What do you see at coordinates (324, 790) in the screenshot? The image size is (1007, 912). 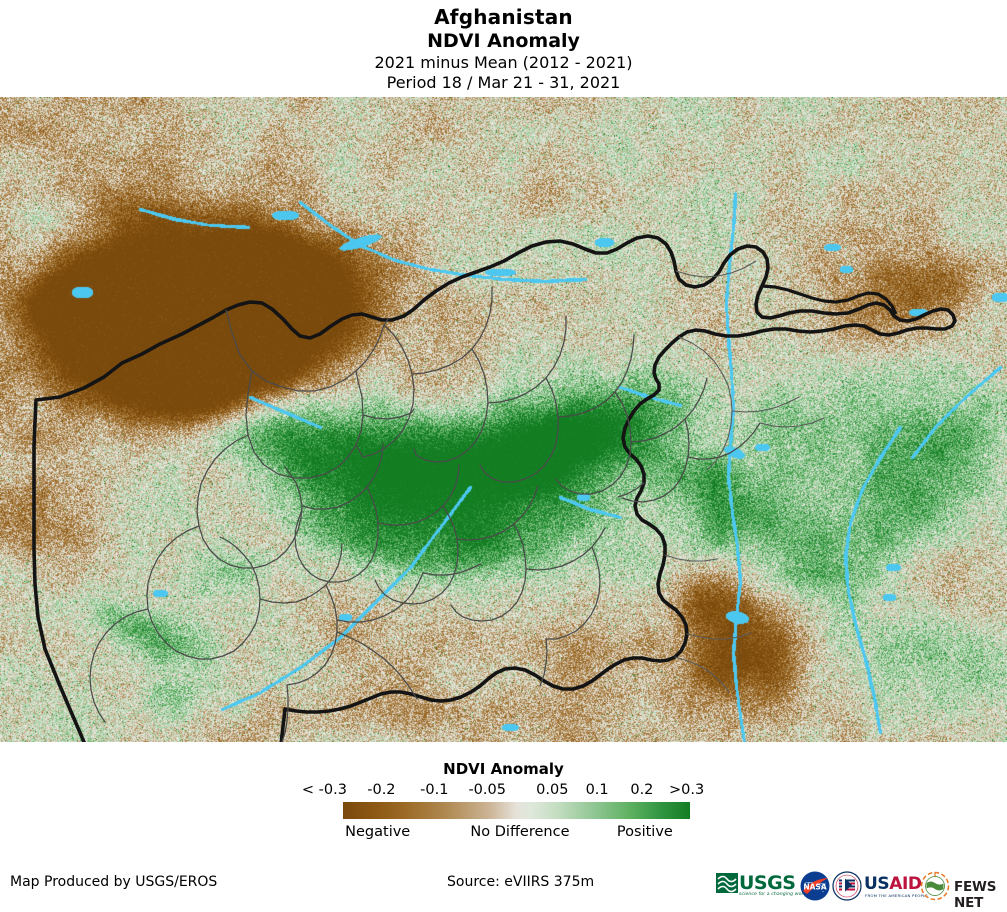 I see `legend-tick-0: < -0.3` at bounding box center [324, 790].